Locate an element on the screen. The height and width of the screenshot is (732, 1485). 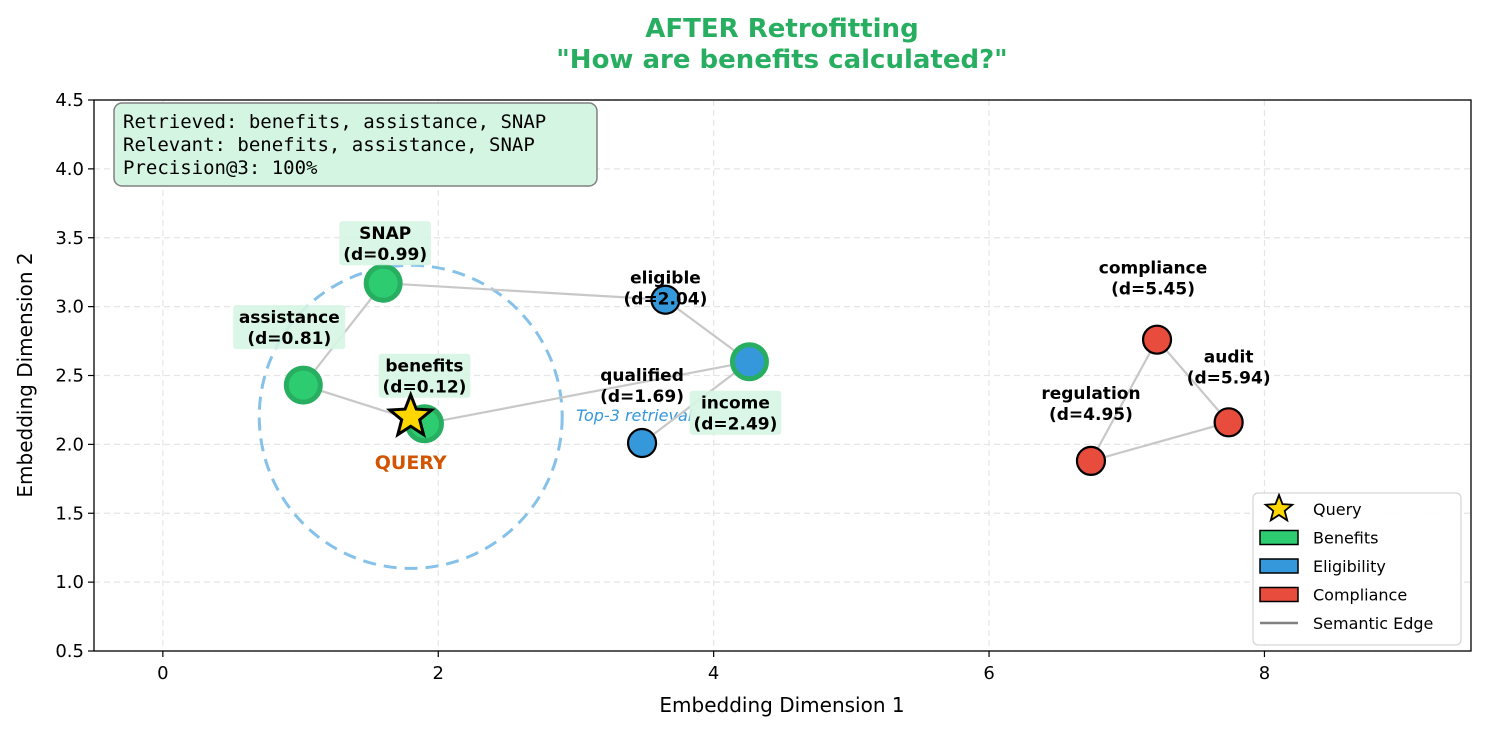
y-tick-label: 0.5 is located at coordinates (69, 651).